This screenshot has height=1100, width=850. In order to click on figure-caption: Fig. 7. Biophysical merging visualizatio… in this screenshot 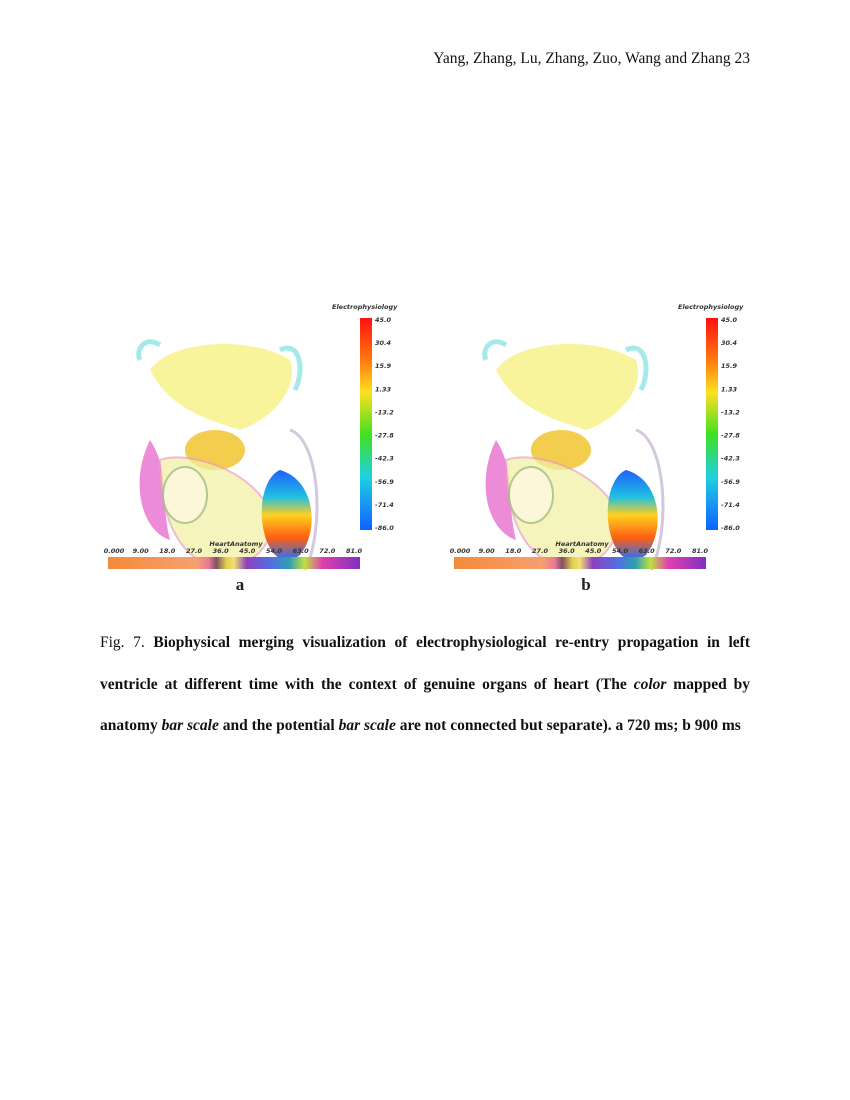, I will do `click(425, 684)`.